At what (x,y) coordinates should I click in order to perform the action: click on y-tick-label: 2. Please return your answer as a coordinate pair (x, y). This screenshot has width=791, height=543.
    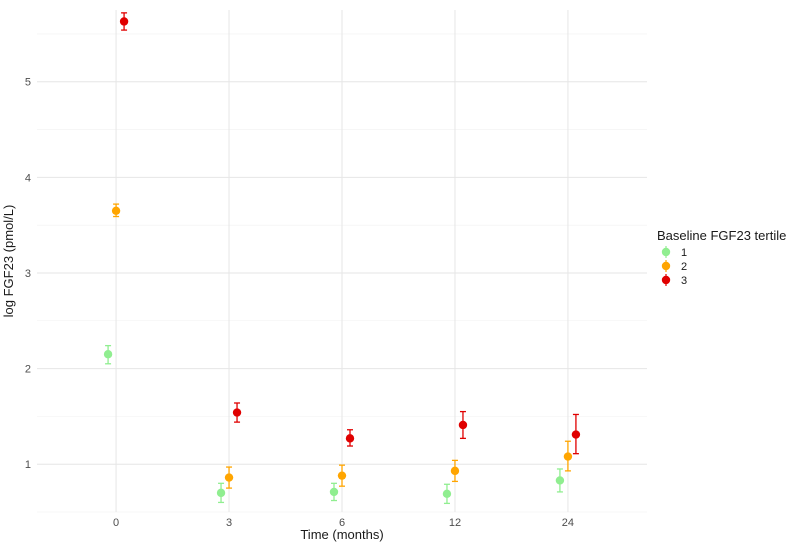
    Looking at the image, I should click on (28, 370).